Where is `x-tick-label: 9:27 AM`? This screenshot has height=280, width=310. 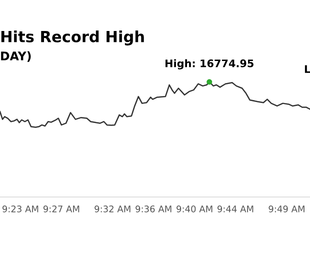 x-tick-label: 9:27 AM is located at coordinates (61, 208).